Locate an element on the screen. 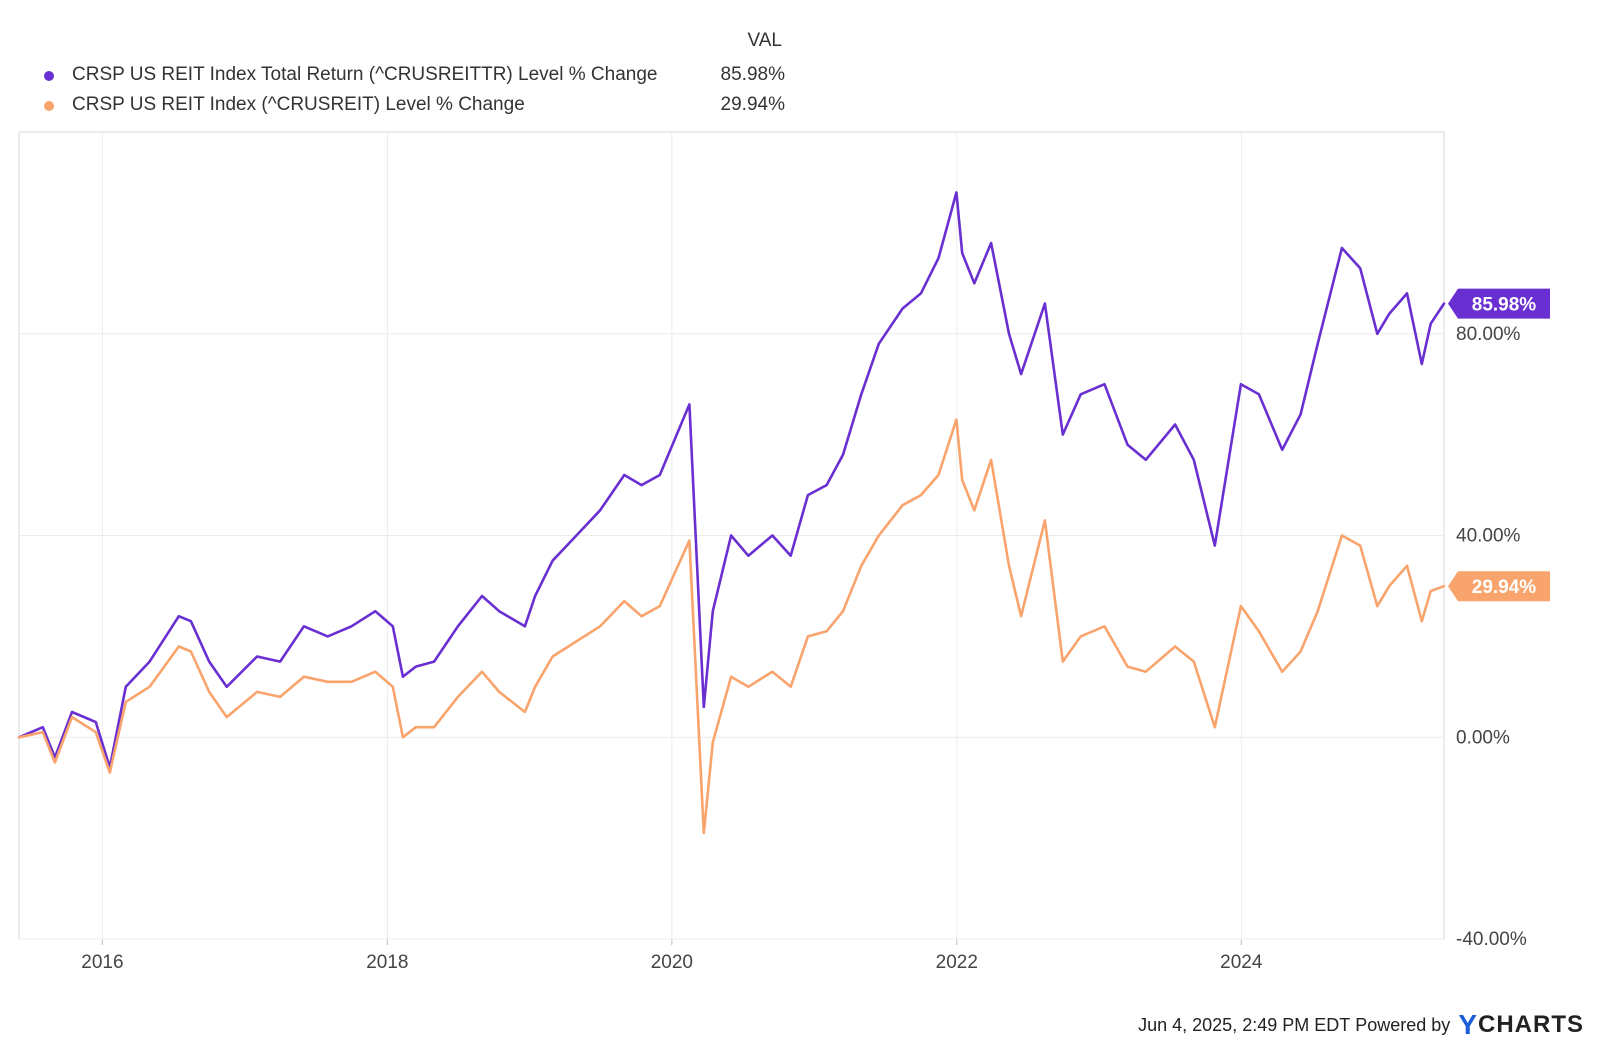  ycharts-logo-y: Y is located at coordinates (1468, 1024).